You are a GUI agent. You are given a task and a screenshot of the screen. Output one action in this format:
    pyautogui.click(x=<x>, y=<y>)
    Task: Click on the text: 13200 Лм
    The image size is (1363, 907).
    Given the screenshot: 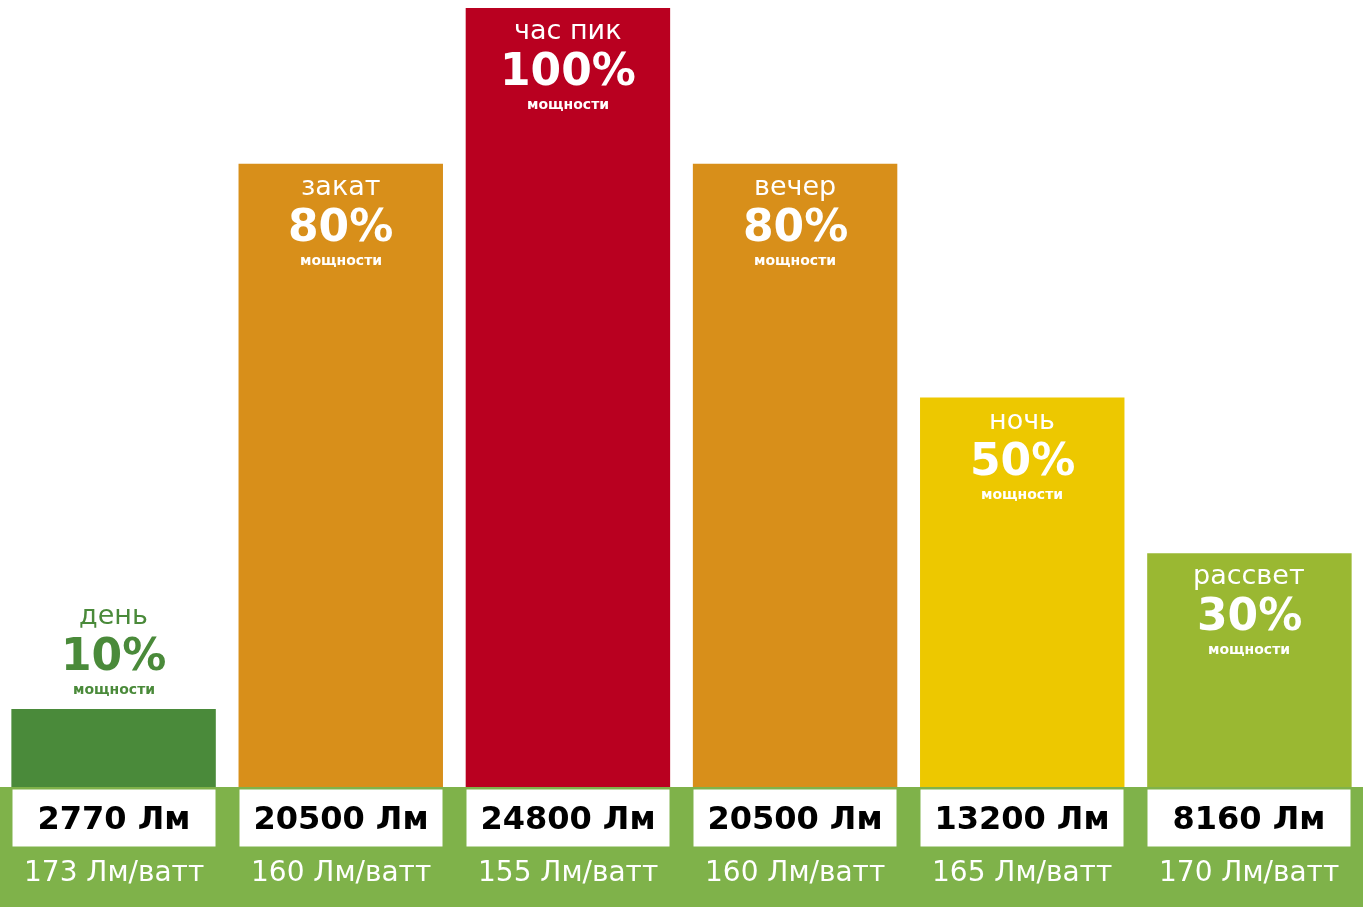 What is the action you would take?
    pyautogui.click(x=1022, y=818)
    